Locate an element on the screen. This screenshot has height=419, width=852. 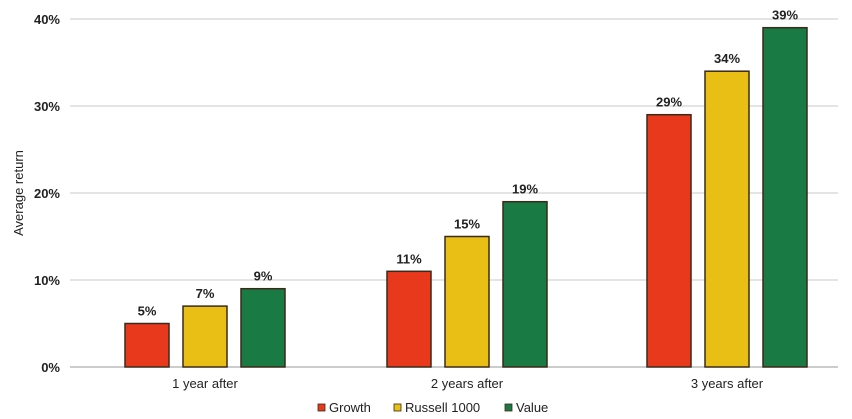
bar-value-label: 5% is located at coordinates (147, 311).